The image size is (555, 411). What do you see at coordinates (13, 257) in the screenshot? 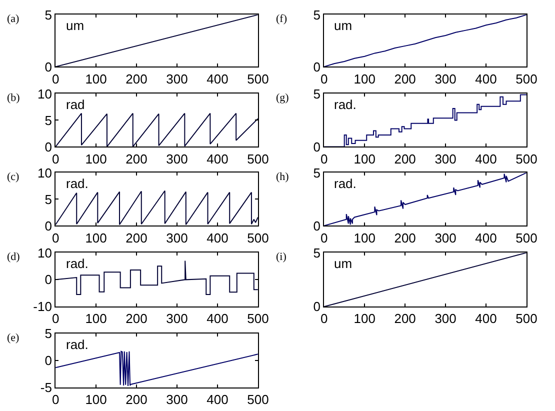
I see `chart-title: (d)` at bounding box center [13, 257].